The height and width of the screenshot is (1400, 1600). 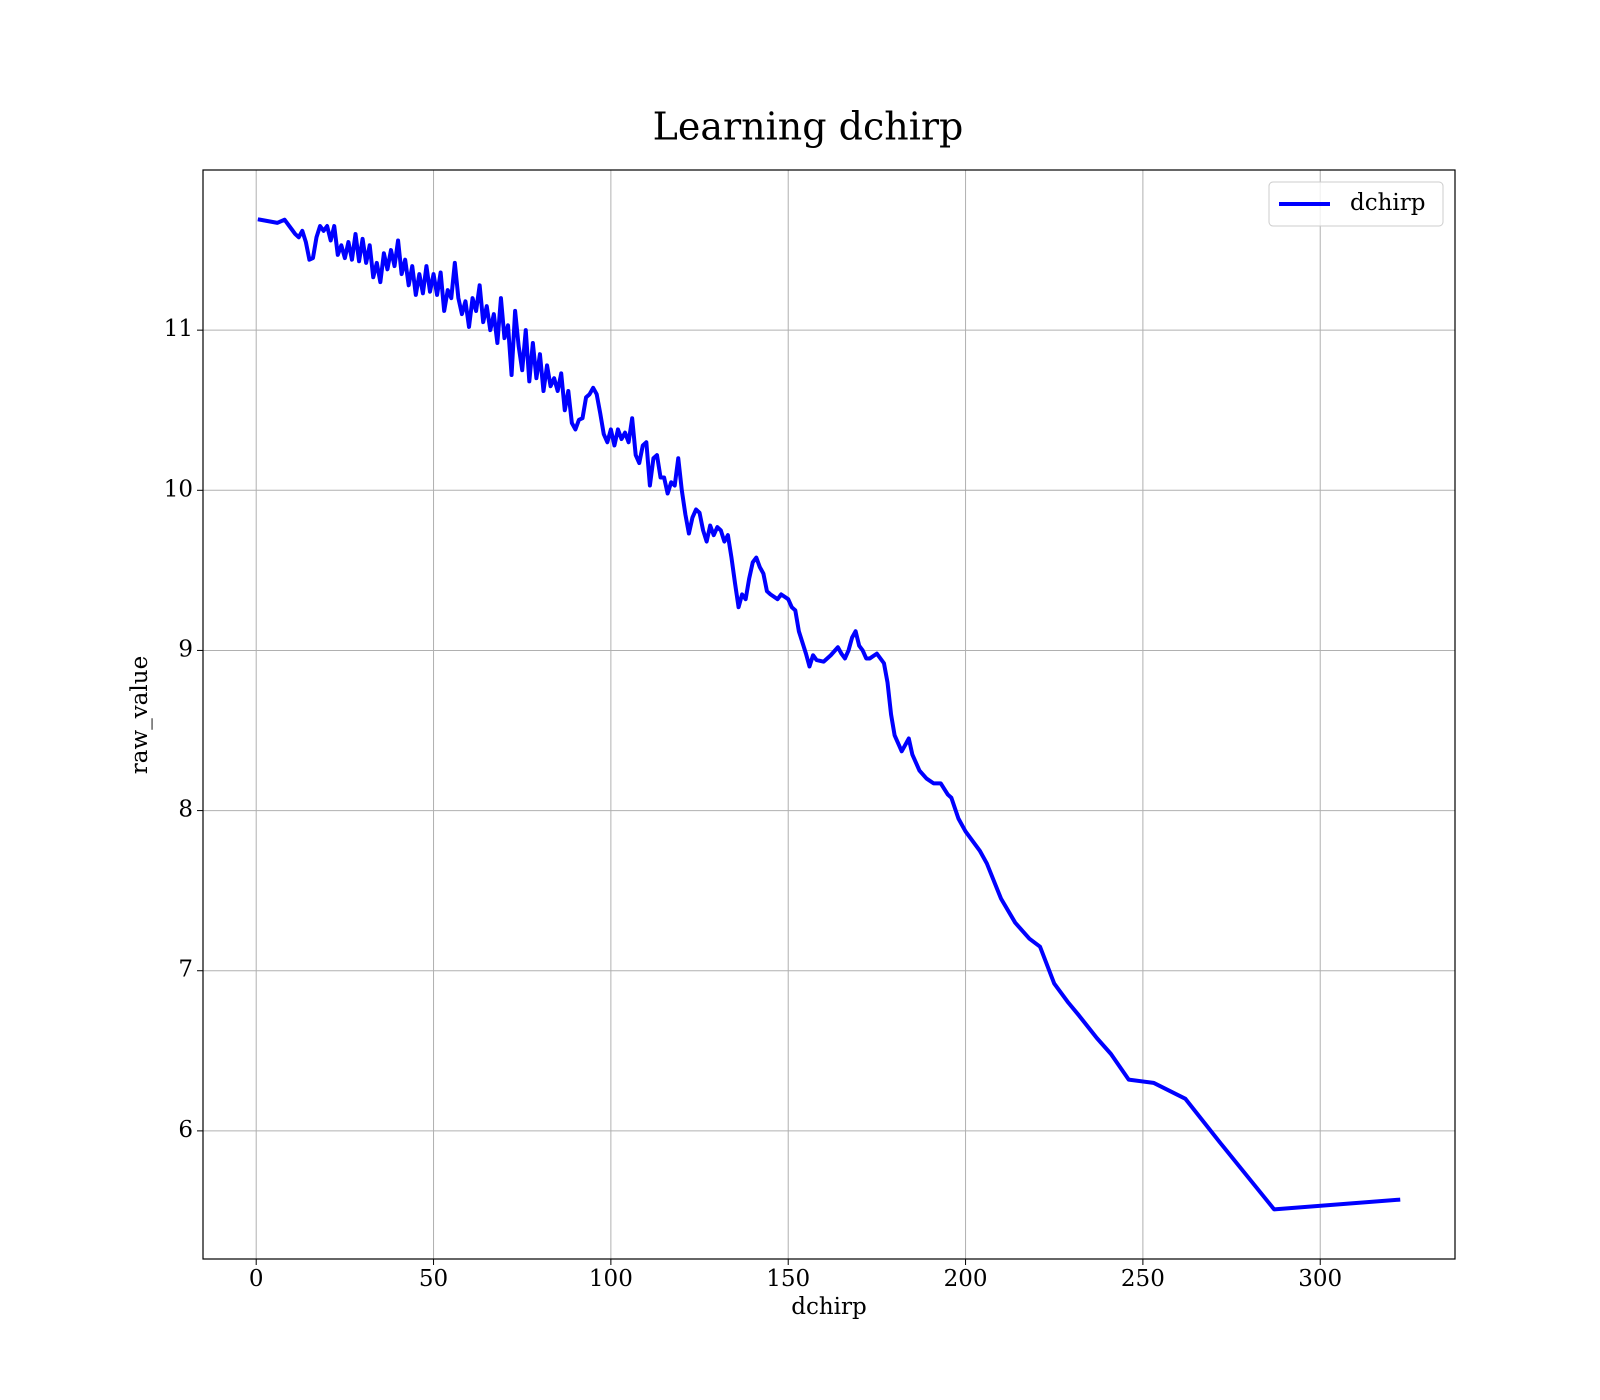 I want to click on y-axis-label: raw_value, so click(x=140, y=715).